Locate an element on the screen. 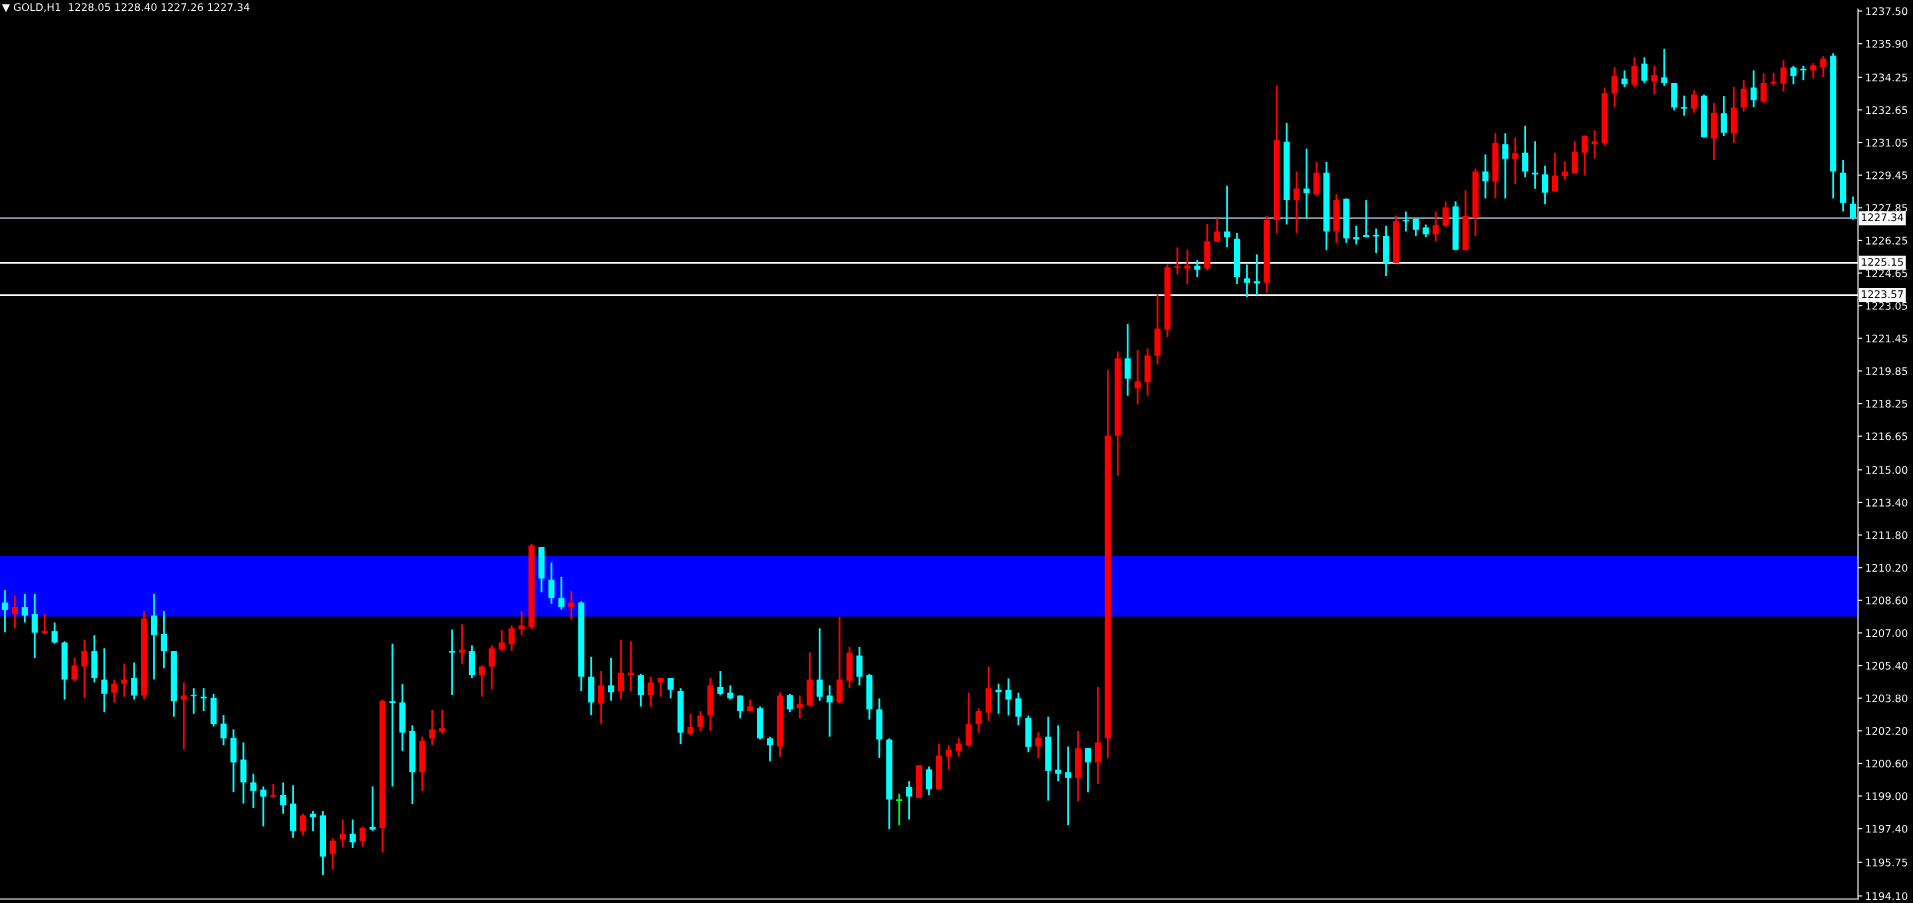  y-tick-label: 1213.40 is located at coordinates (1887, 502).